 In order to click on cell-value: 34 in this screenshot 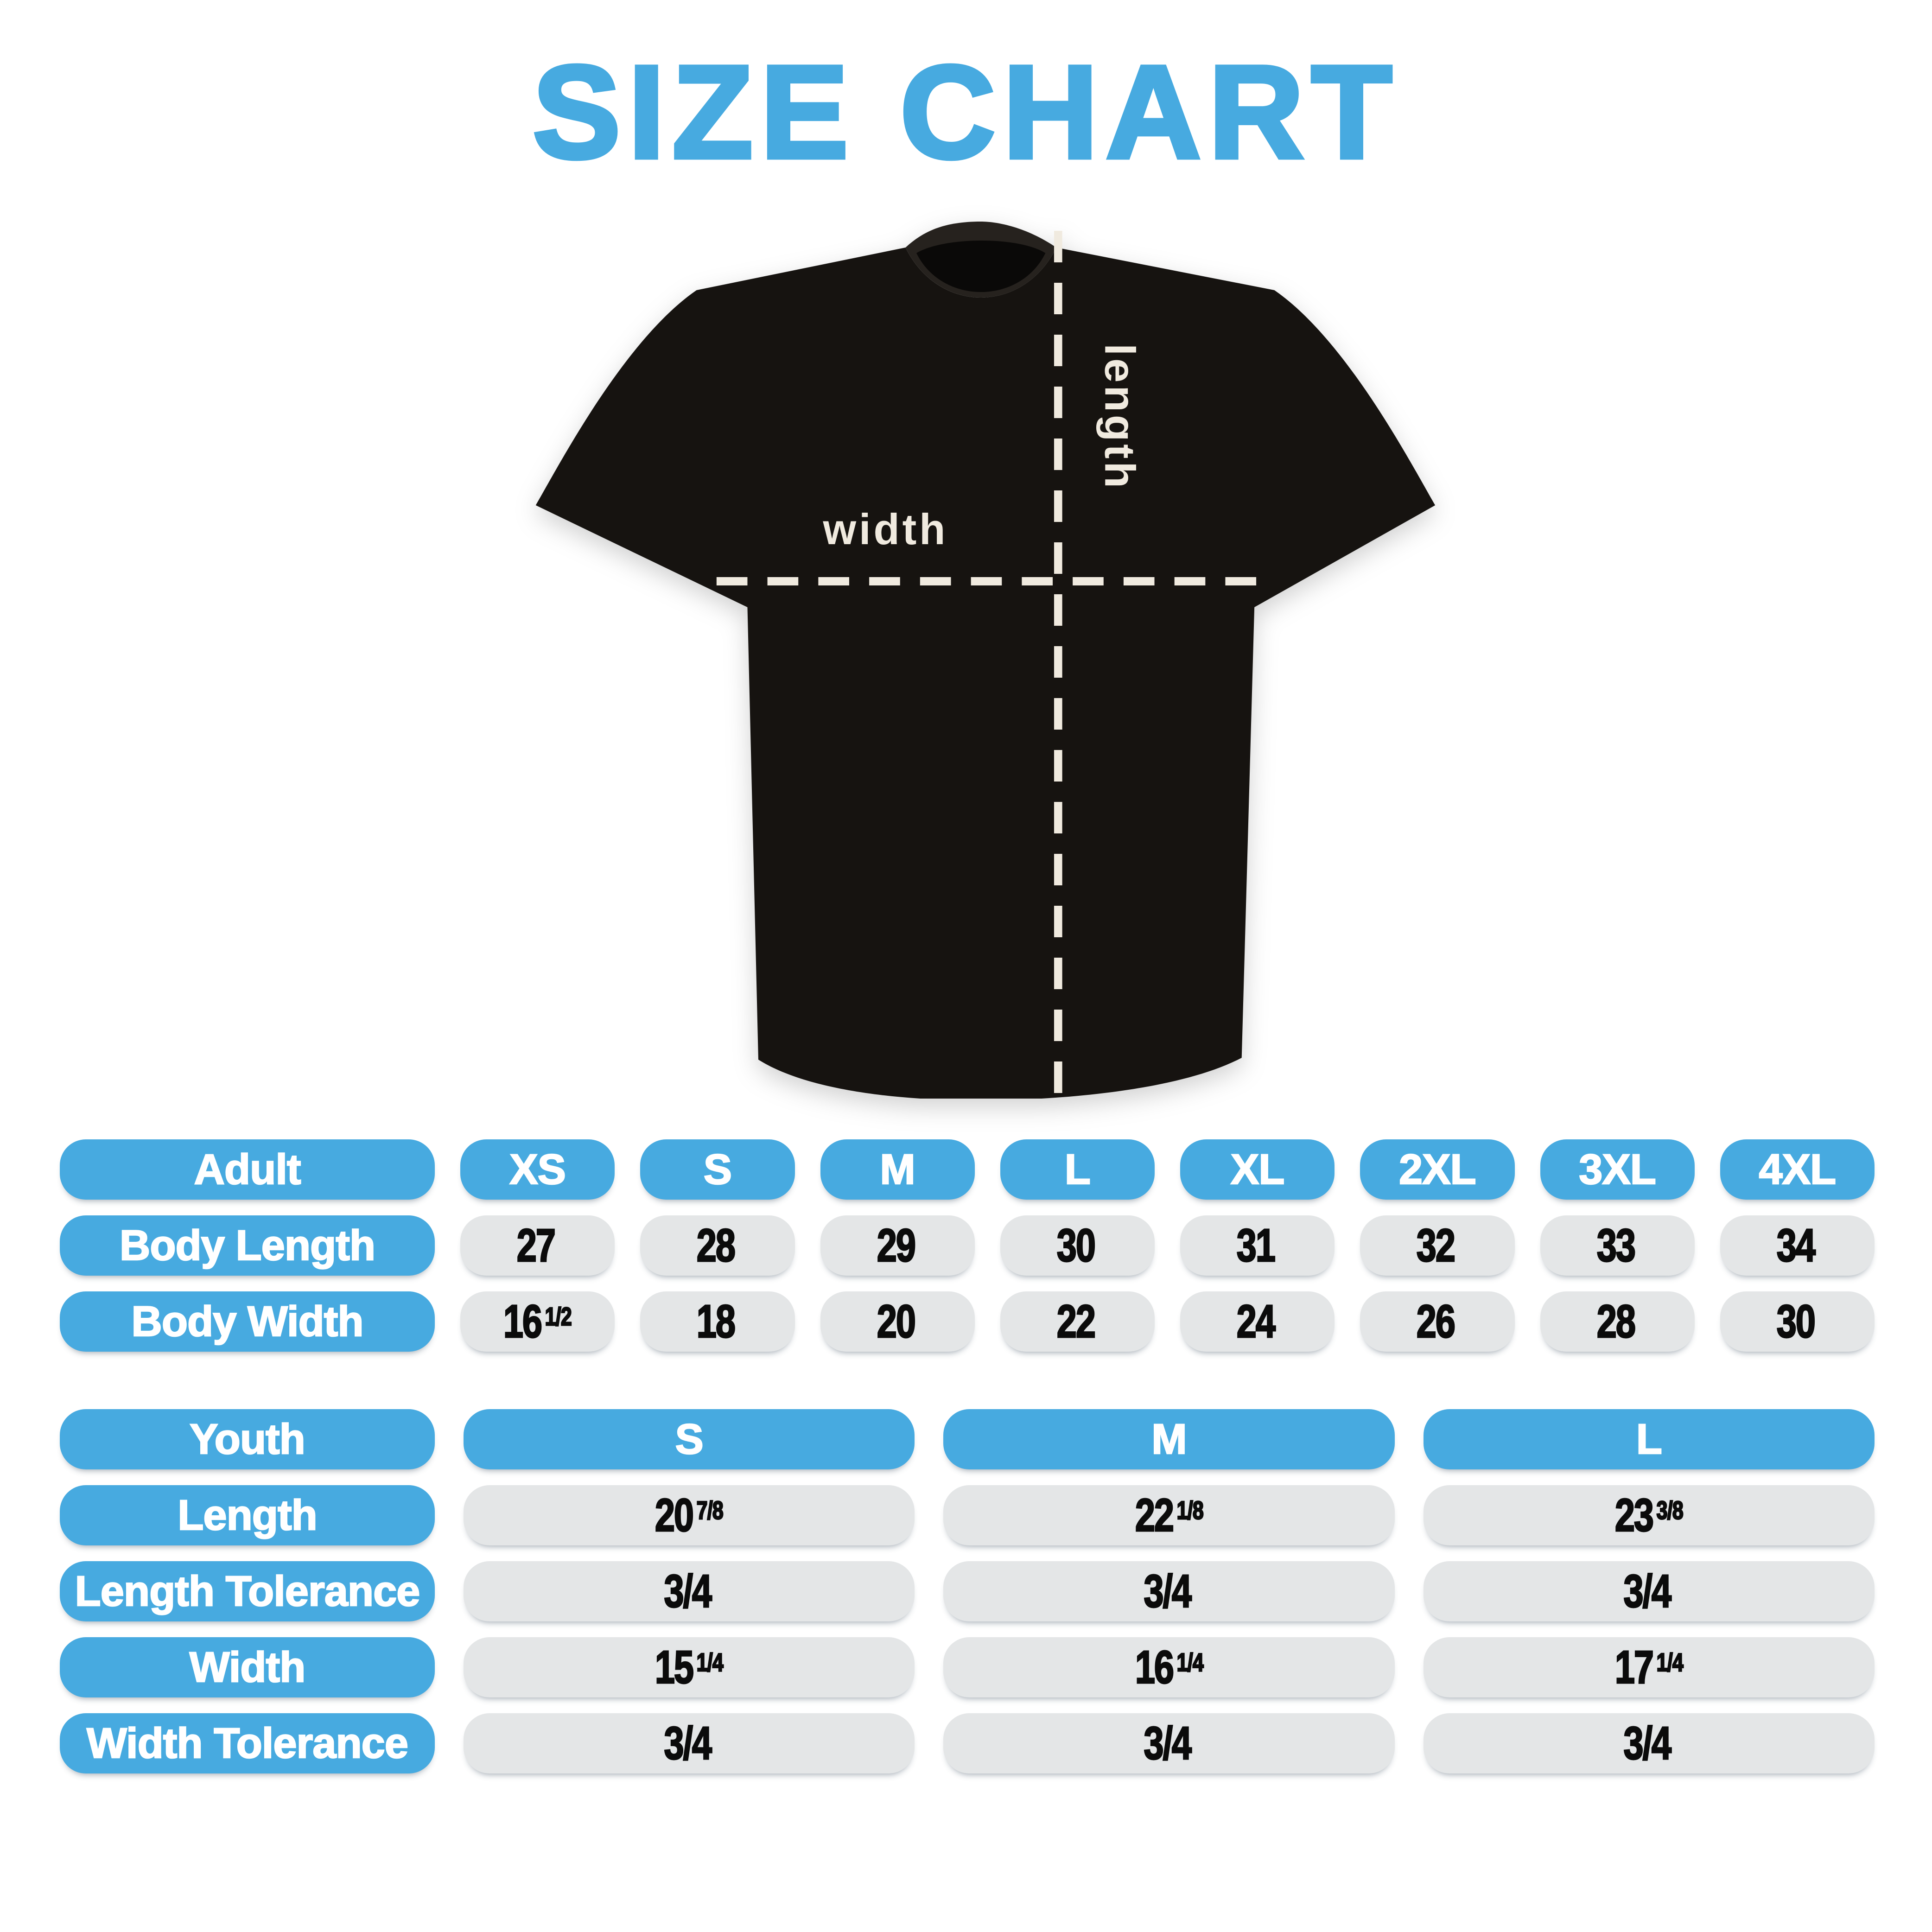, I will do `click(1797, 1245)`.